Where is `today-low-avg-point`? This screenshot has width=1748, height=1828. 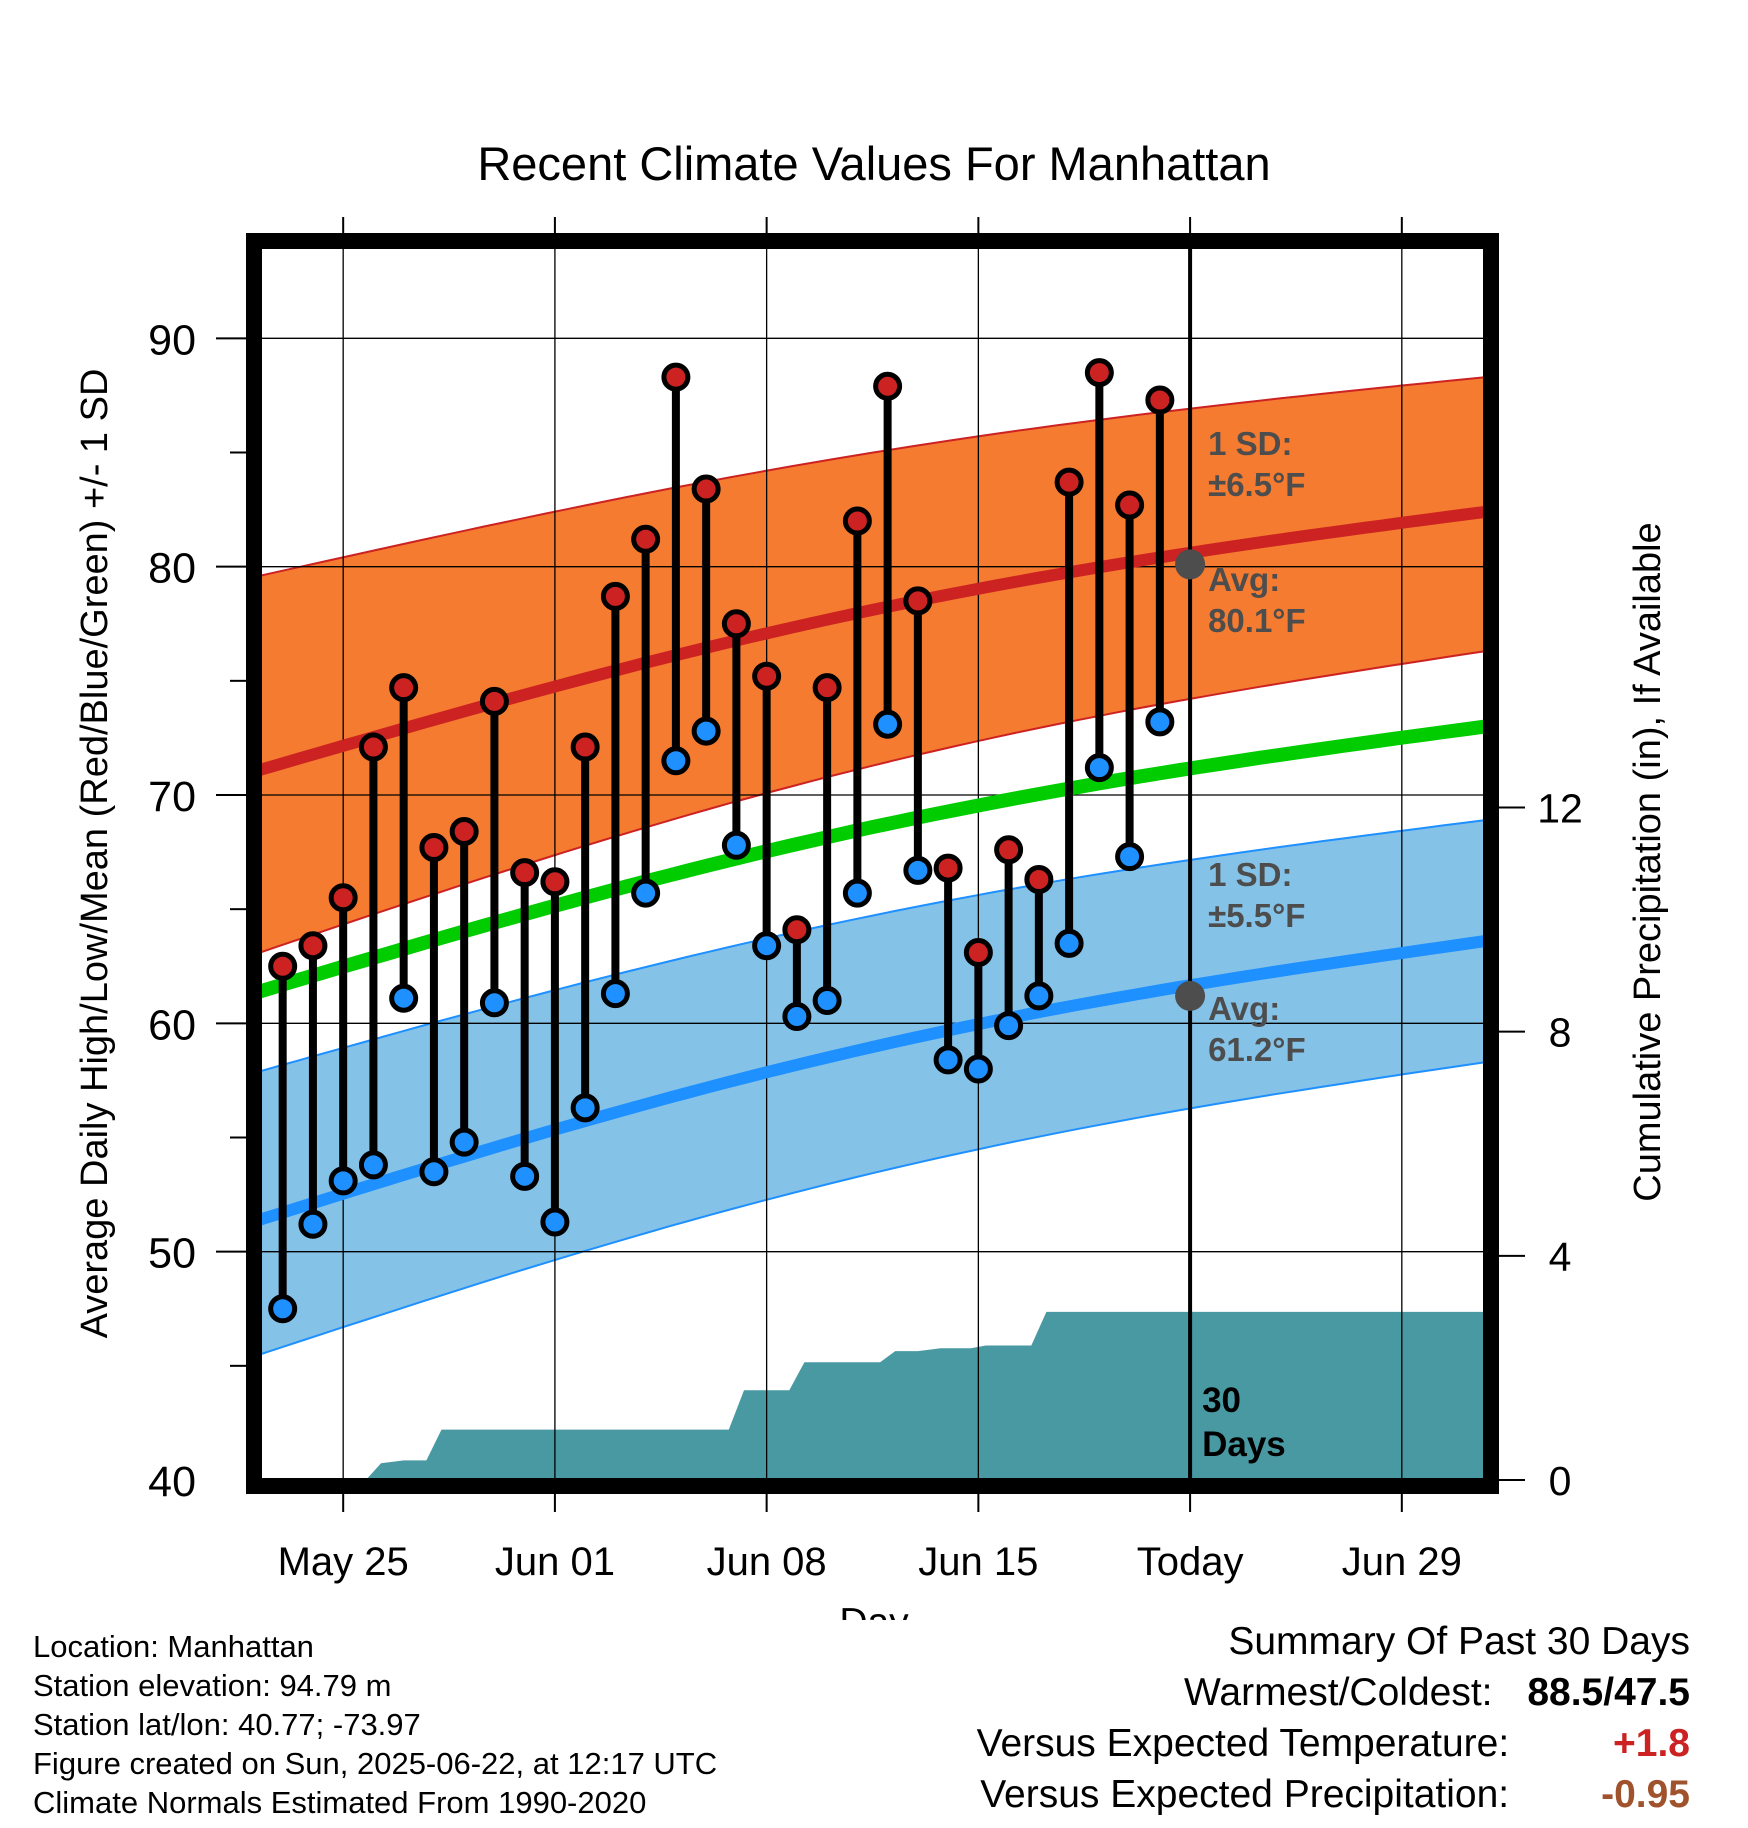
today-low-avg-point is located at coordinates (1190, 995).